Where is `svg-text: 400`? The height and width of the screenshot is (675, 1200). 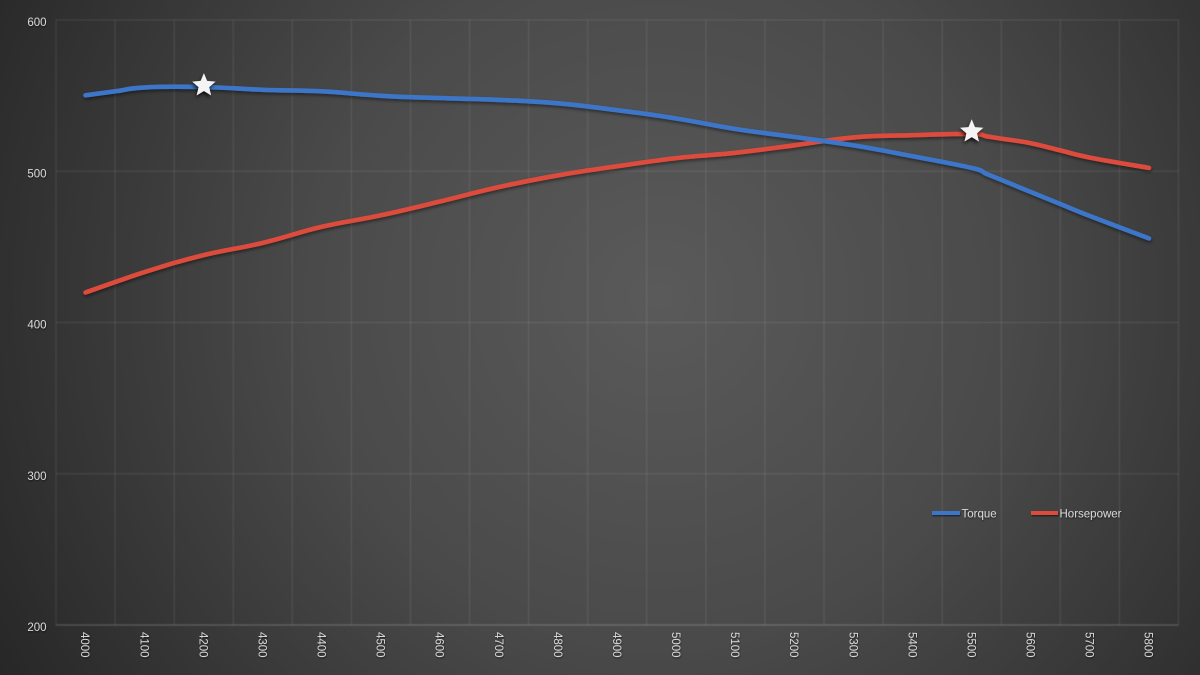 svg-text: 400 is located at coordinates (36, 326).